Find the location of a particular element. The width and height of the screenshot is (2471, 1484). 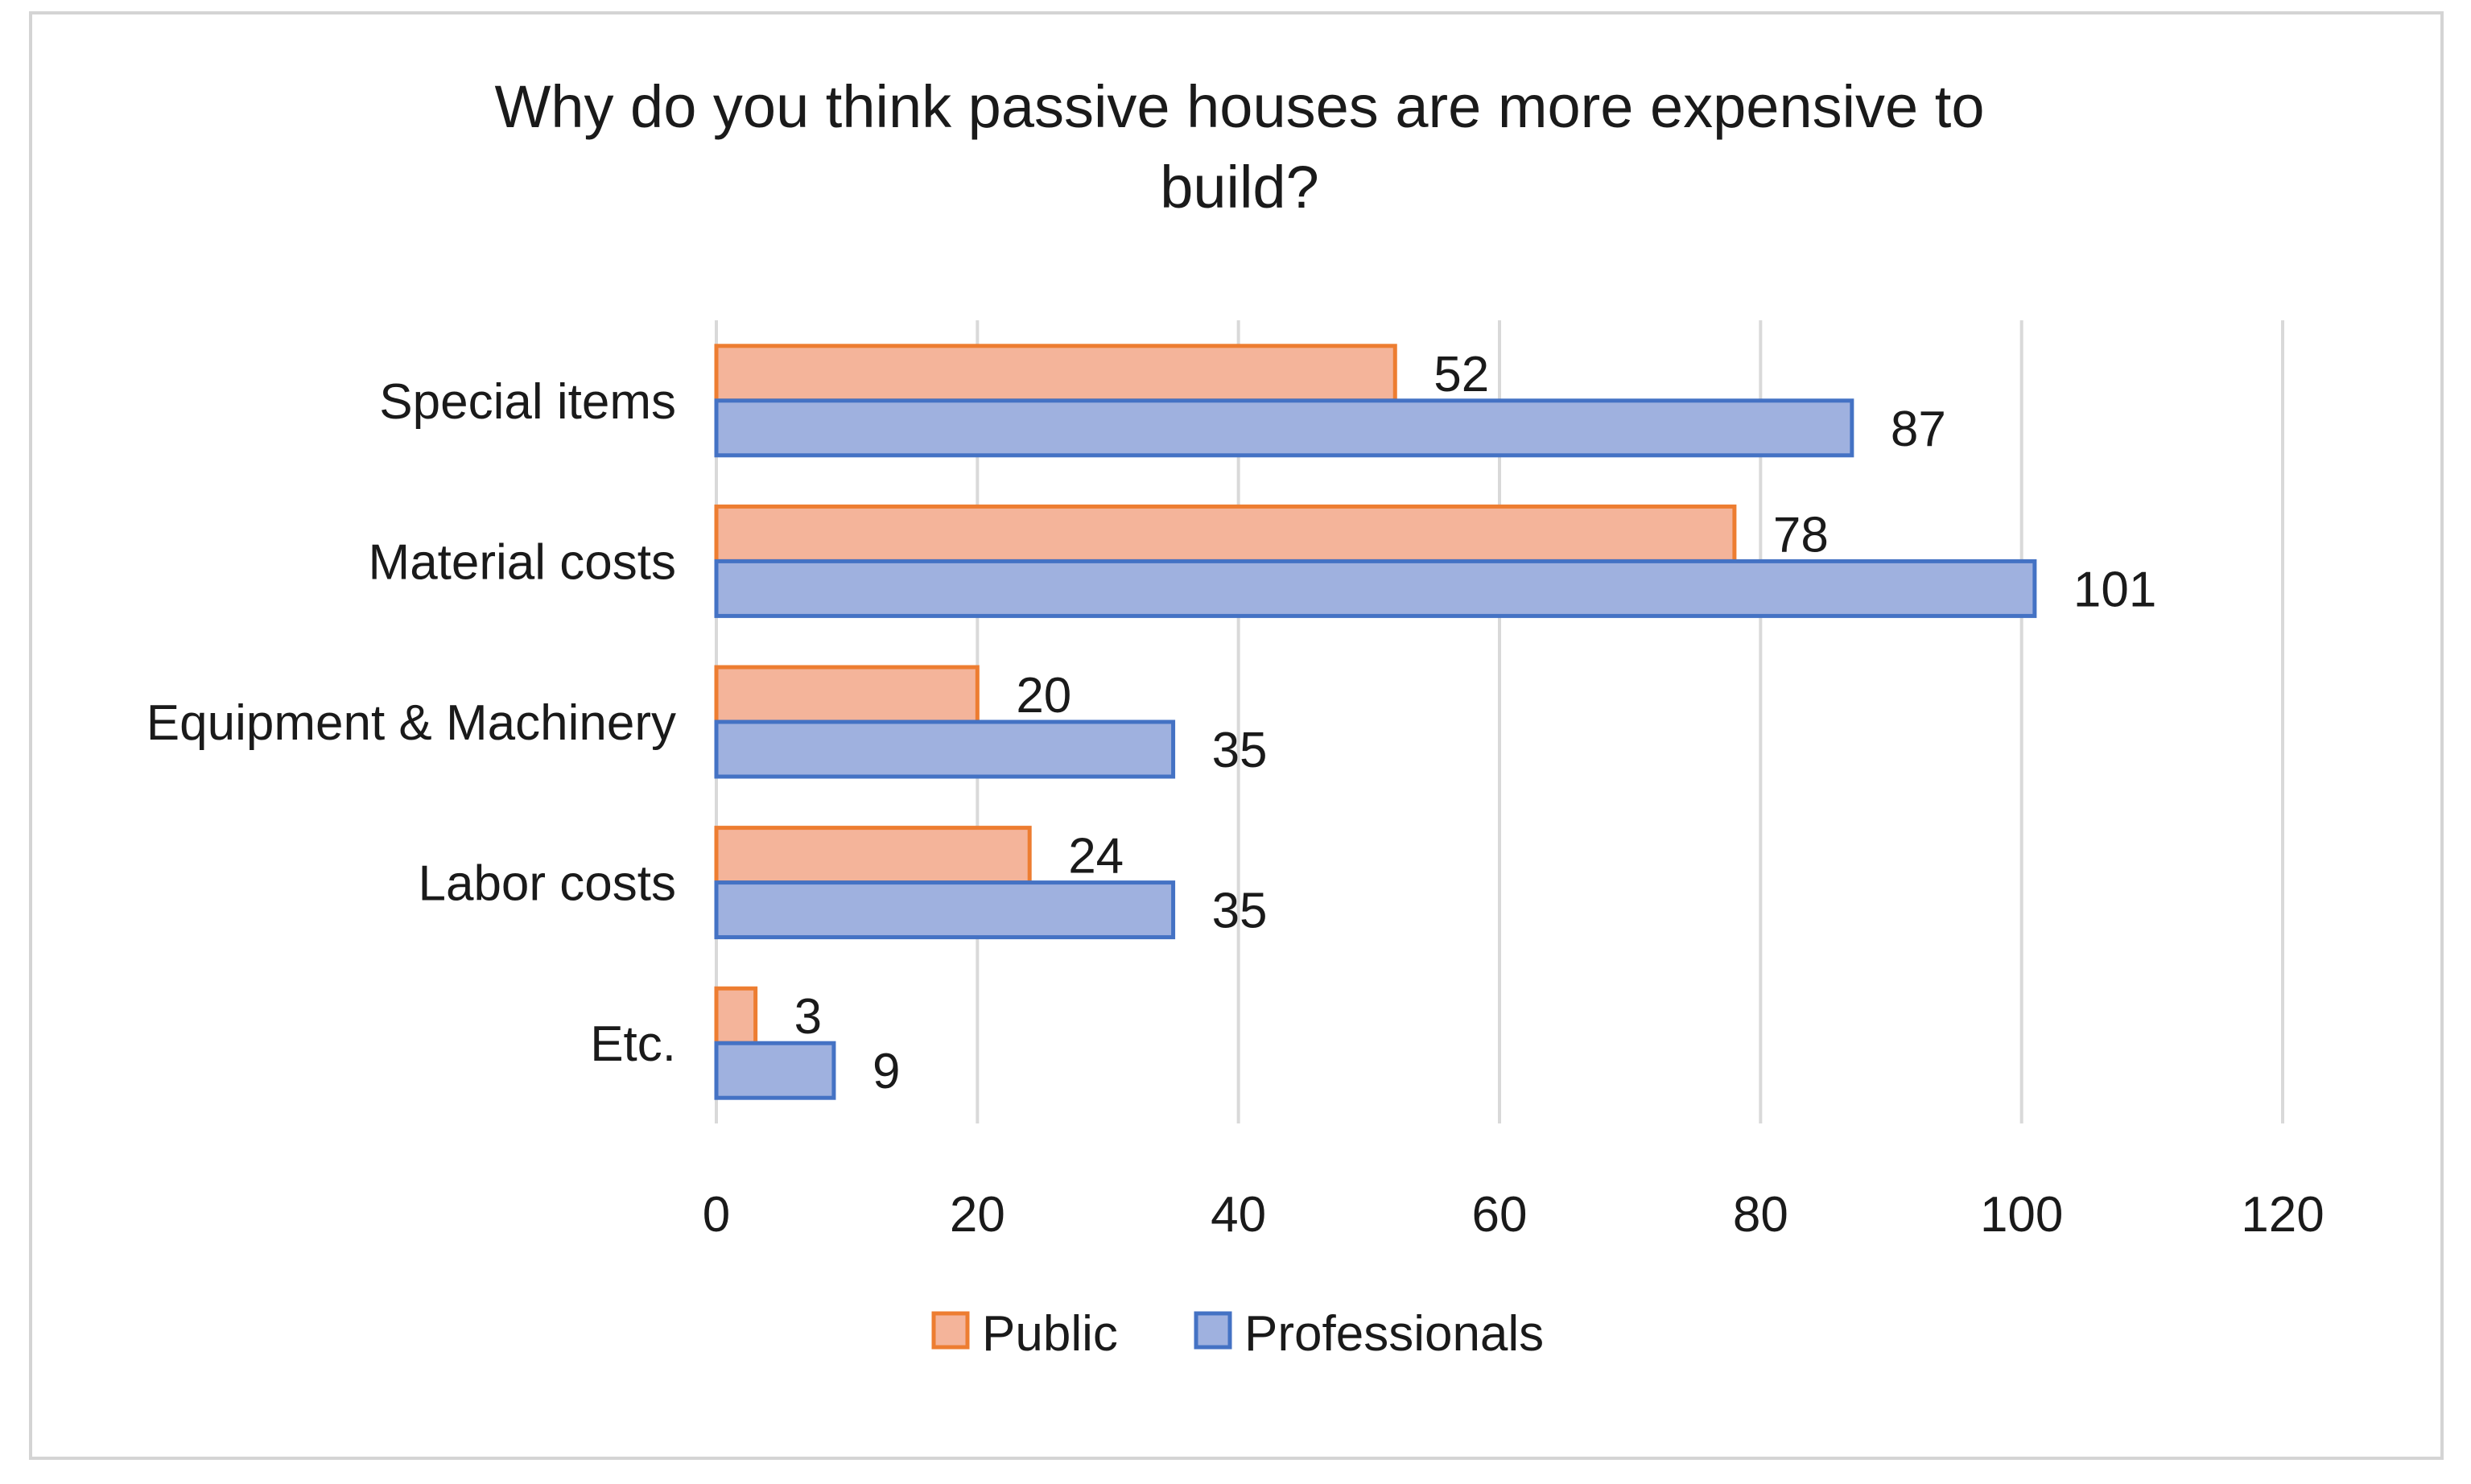

x-axis-tick-labels: 0 20 40 60 80 100 120 is located at coordinates (1514, 1215).